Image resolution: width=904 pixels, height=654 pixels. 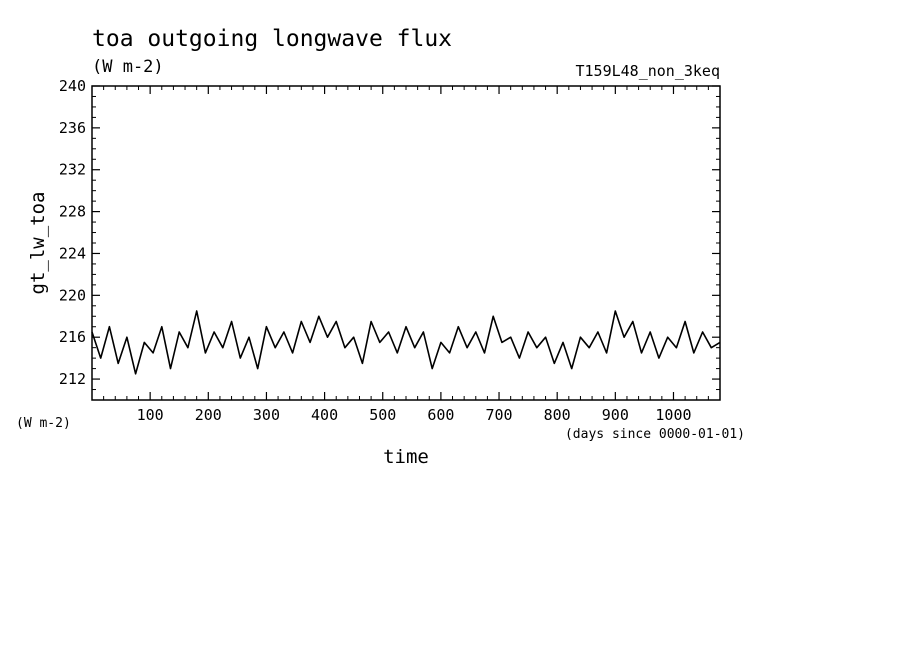 What do you see at coordinates (72, 337) in the screenshot?
I see `y-tick-label: 216` at bounding box center [72, 337].